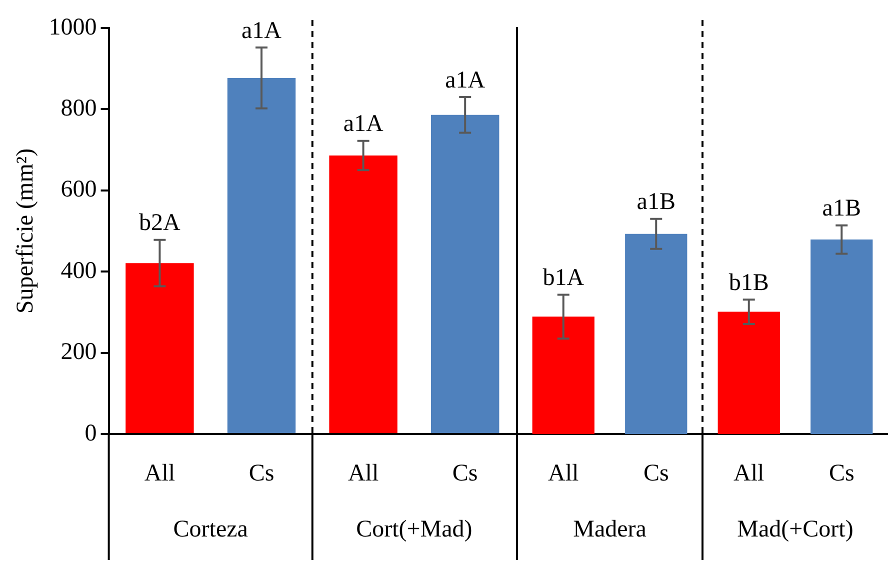 The height and width of the screenshot is (570, 896). What do you see at coordinates (90, 433) in the screenshot?
I see `y-tick-label: 0` at bounding box center [90, 433].